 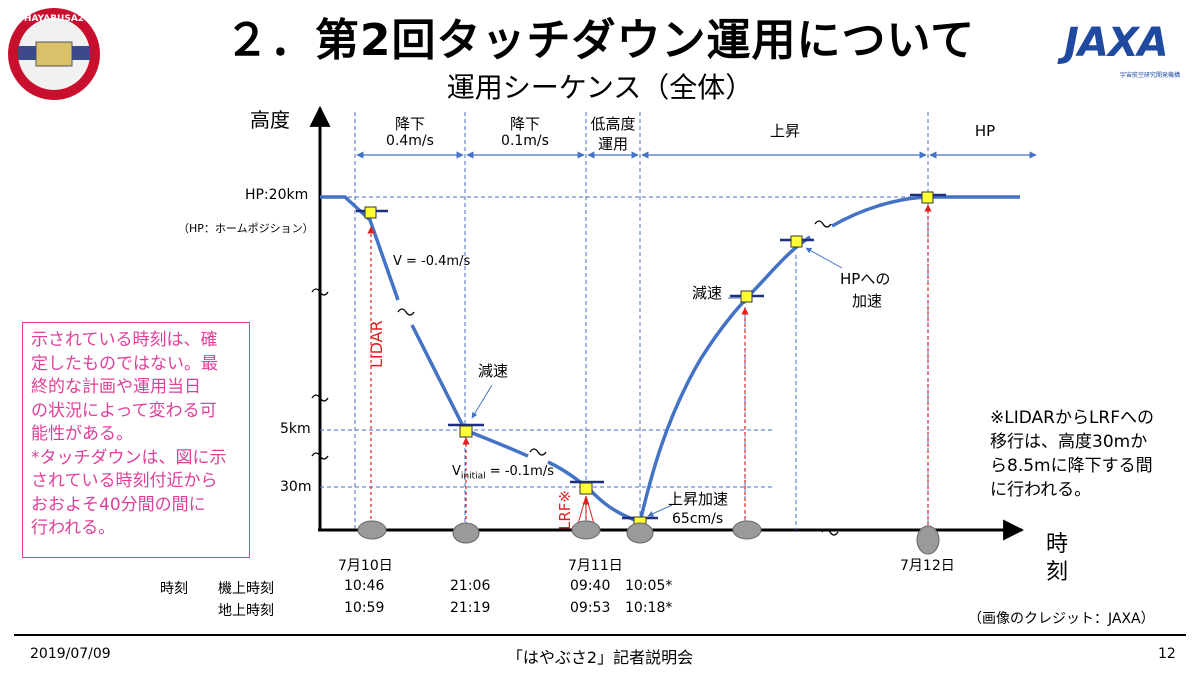 What do you see at coordinates (1072, 418) in the screenshot?
I see `note-line: ※LIDARからLRFへの` at bounding box center [1072, 418].